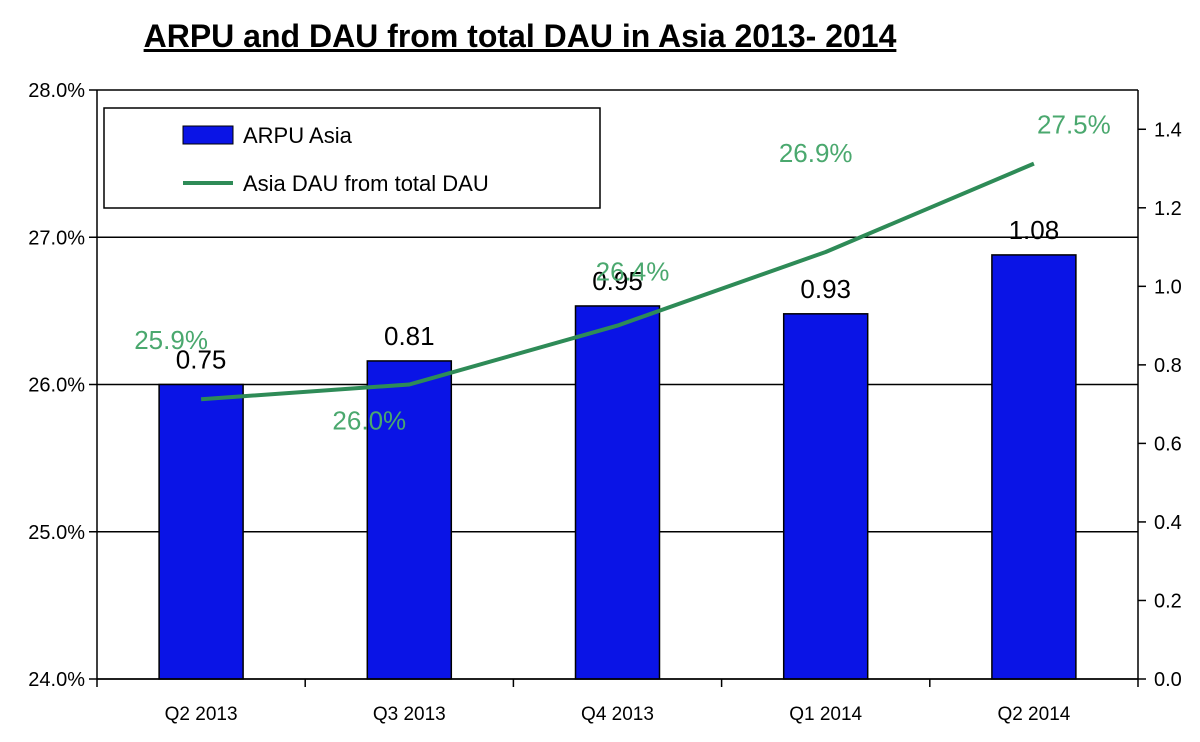 This screenshot has height=742, width=1200. I want to click on bar-value-label: 0.95, so click(617, 281).